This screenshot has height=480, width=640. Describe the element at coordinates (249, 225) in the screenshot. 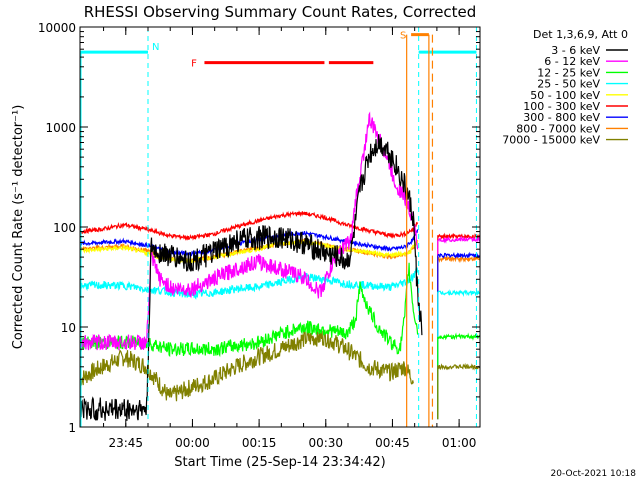

I see `series-line-100-300-kev` at that location.